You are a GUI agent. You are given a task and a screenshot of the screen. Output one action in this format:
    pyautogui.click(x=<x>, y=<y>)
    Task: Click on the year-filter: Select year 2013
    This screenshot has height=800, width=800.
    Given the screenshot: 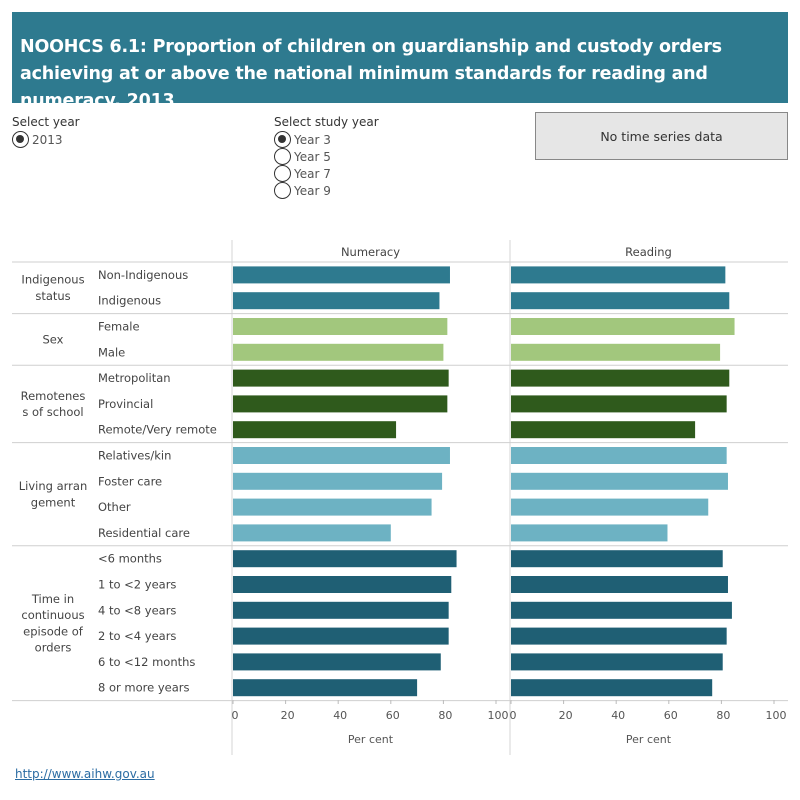 What is the action you would take?
    pyautogui.click(x=46, y=131)
    